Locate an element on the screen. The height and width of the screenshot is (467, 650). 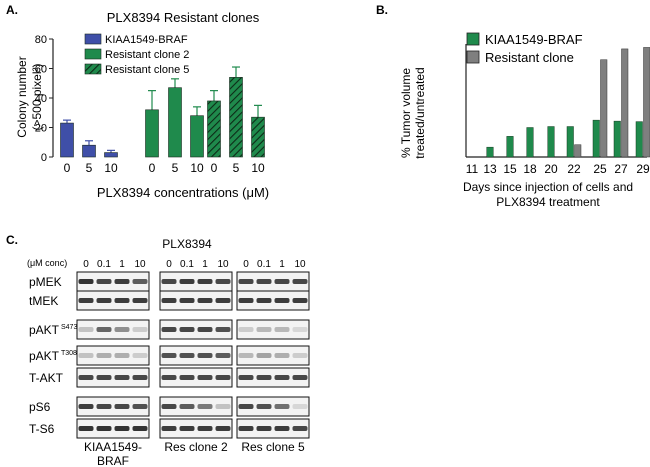
chart-b-xtick-label: 11 is located at coordinates (472, 169).